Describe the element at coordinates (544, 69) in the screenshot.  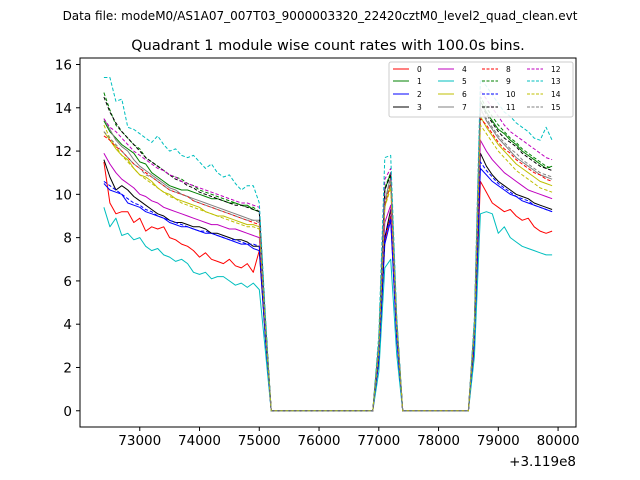
I see `legend-item-12: 12` at that location.